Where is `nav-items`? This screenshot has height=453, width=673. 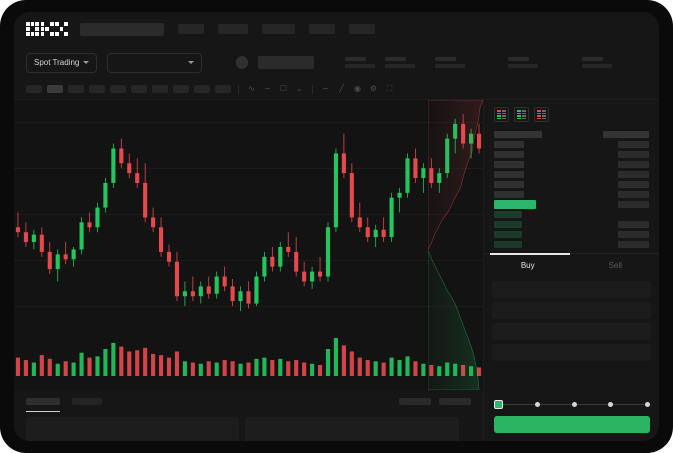
nav-items is located at coordinates (276, 29).